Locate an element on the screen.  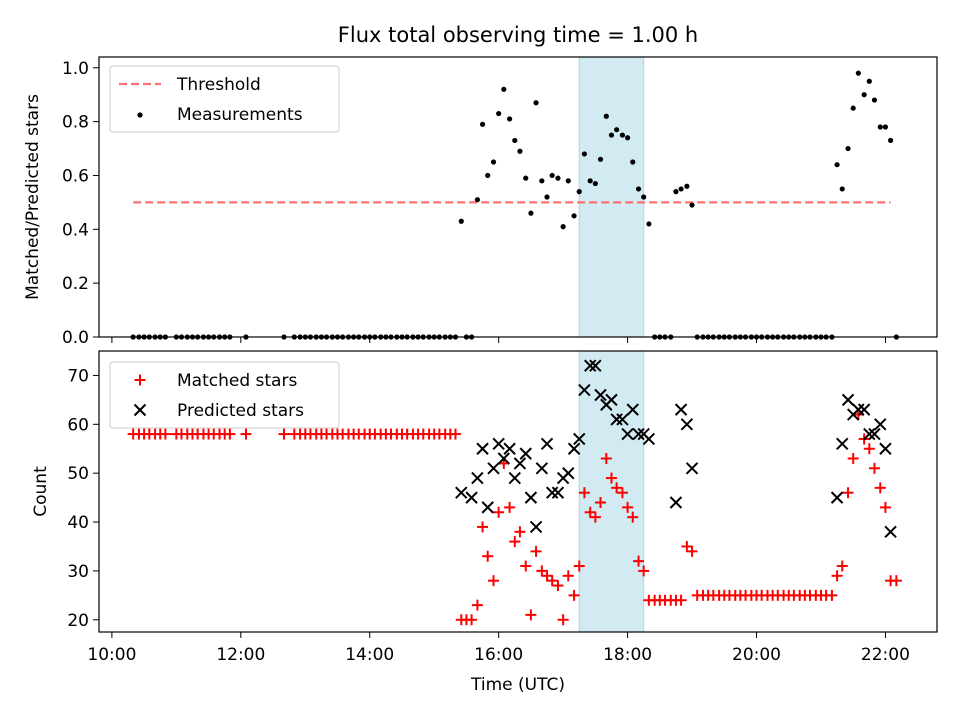
count-x-tick-label: 20:00 is located at coordinates (756, 655).